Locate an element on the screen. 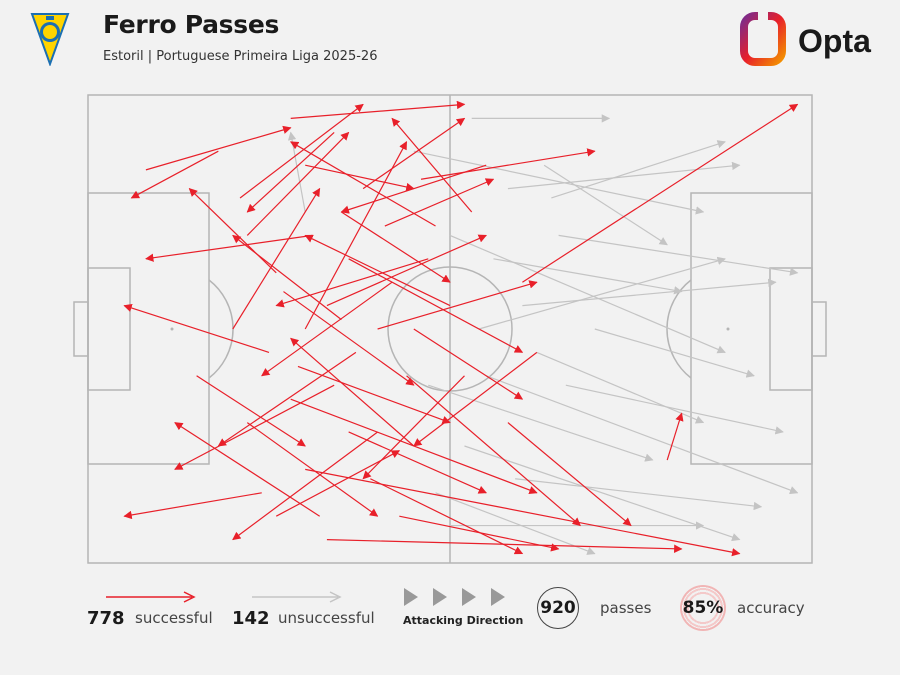 This screenshot has width=900, height=675. unsuccessful-label: unsuccessful is located at coordinates (326, 618).